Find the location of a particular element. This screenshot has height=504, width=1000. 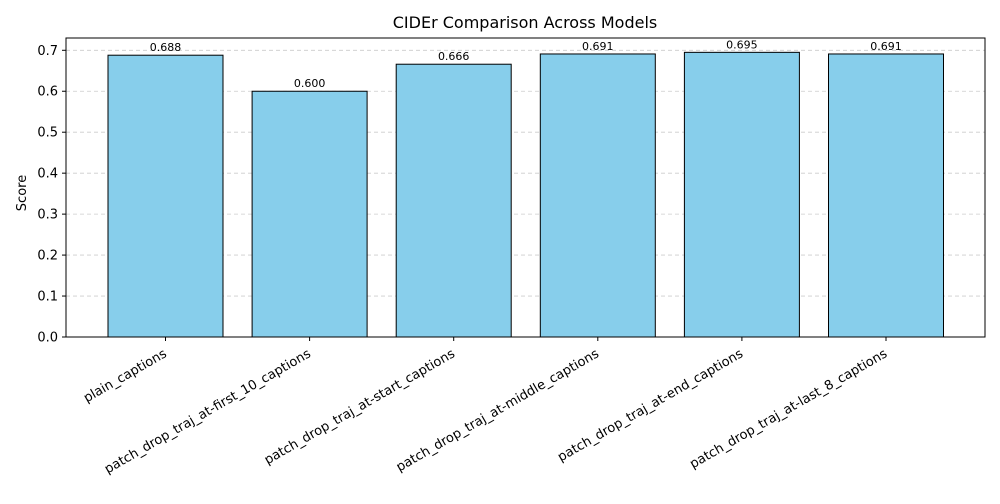

chart-title: CIDEr Comparison Across Models is located at coordinates (525, 22).